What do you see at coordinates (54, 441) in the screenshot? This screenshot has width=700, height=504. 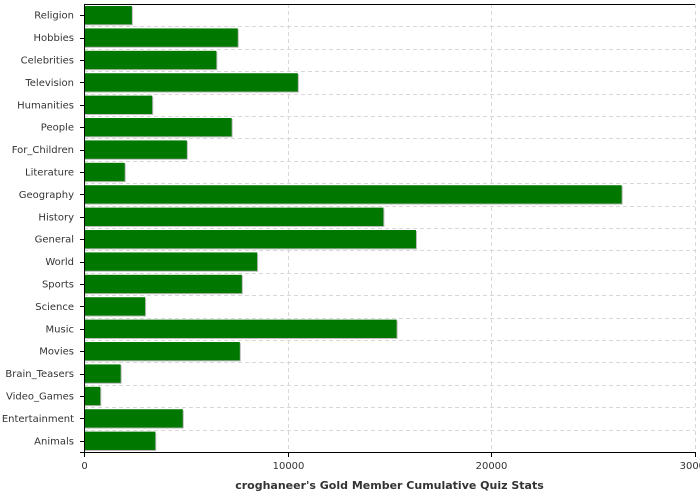 I see `category-label: Animals` at bounding box center [54, 441].